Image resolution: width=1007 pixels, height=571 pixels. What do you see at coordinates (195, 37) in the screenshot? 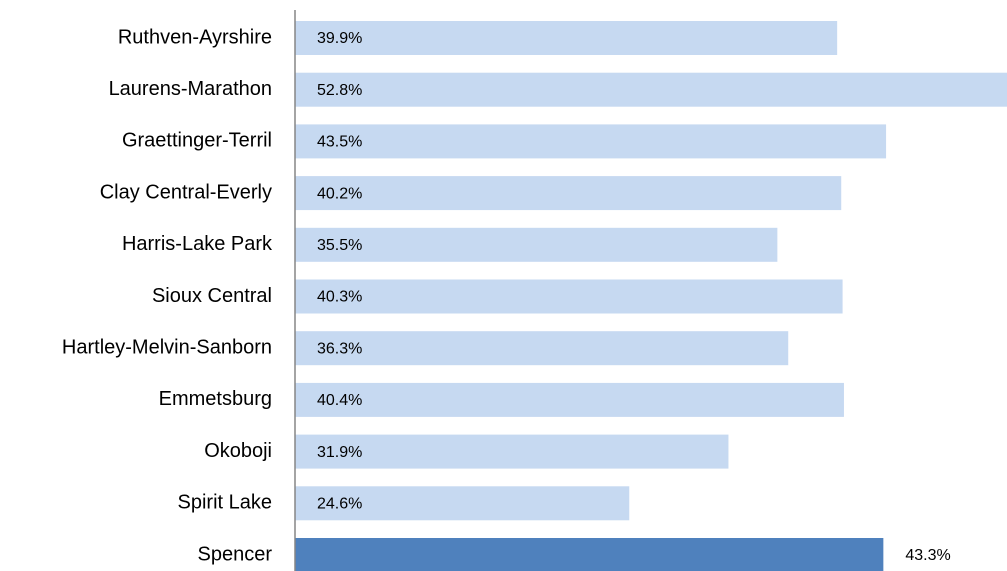
I see `category-label: Ruthven-Ayrshire` at bounding box center [195, 37].